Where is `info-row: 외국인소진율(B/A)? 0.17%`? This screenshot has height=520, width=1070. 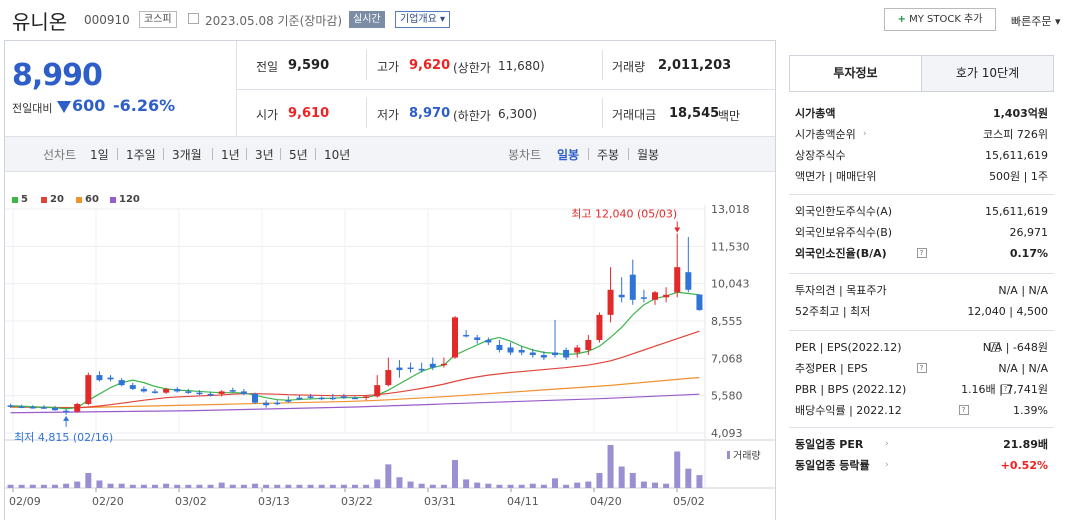 info-row: 외국인소진율(B/A)? 0.17% is located at coordinates (921, 253).